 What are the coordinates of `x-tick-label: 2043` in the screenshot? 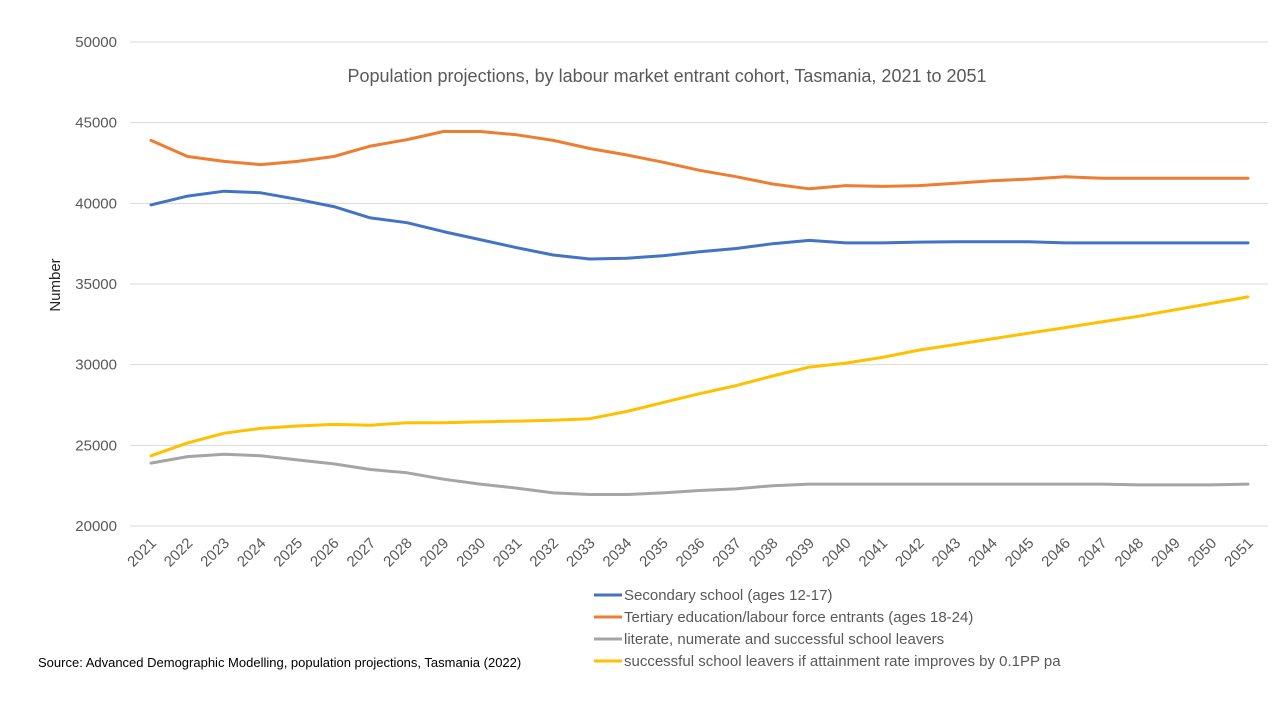 It's located at (947, 553).